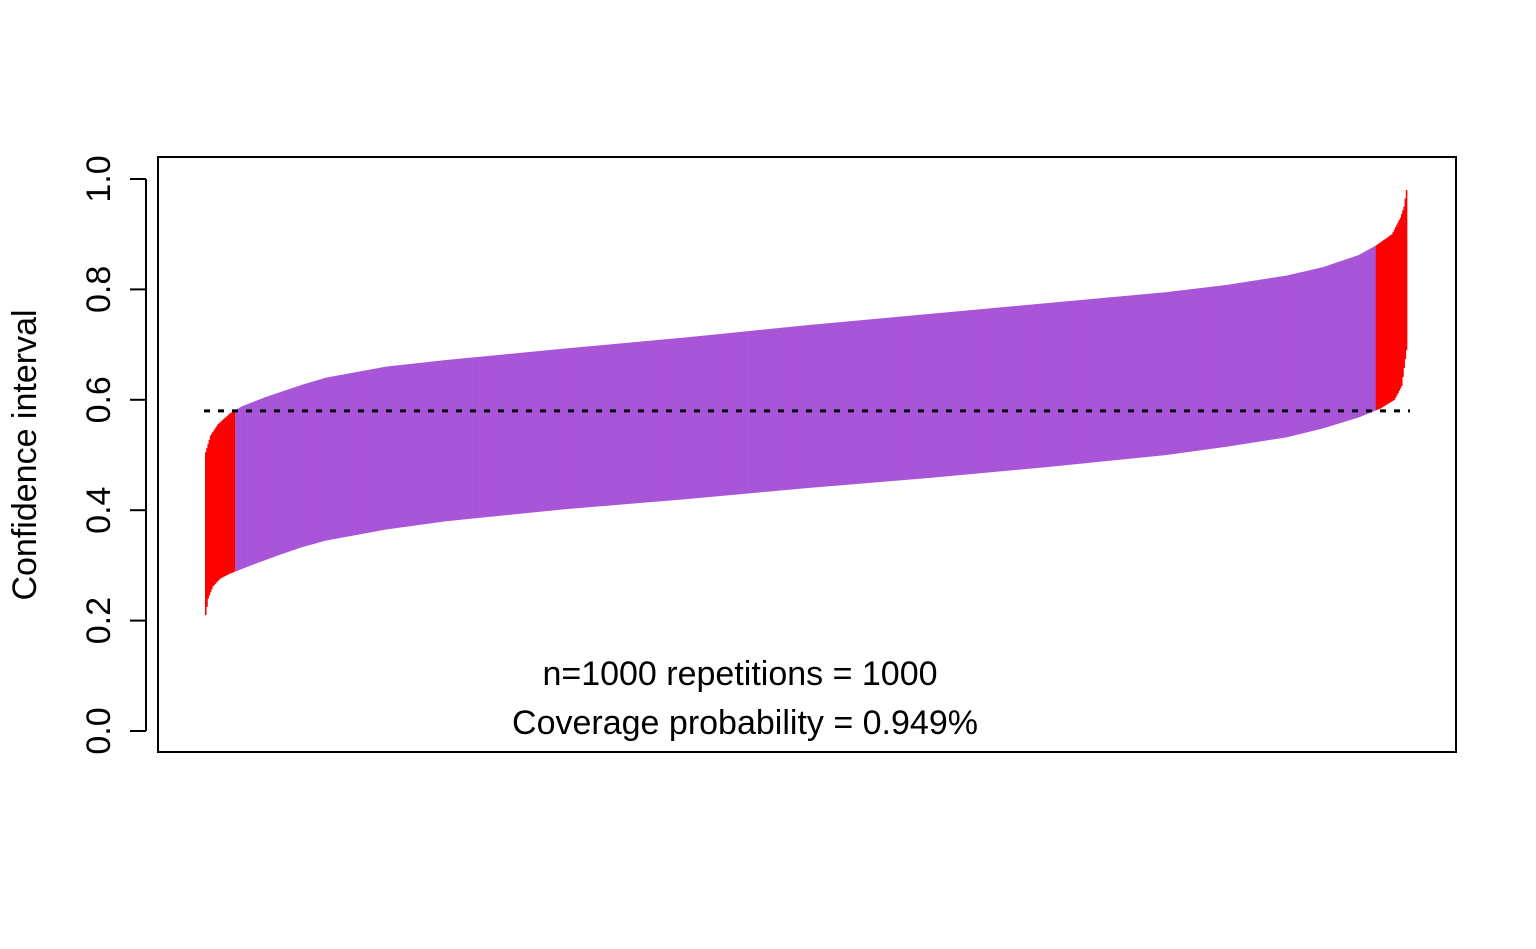 The height and width of the screenshot is (949, 1536). What do you see at coordinates (99, 730) in the screenshot?
I see `y-tick-label: 0.0` at bounding box center [99, 730].